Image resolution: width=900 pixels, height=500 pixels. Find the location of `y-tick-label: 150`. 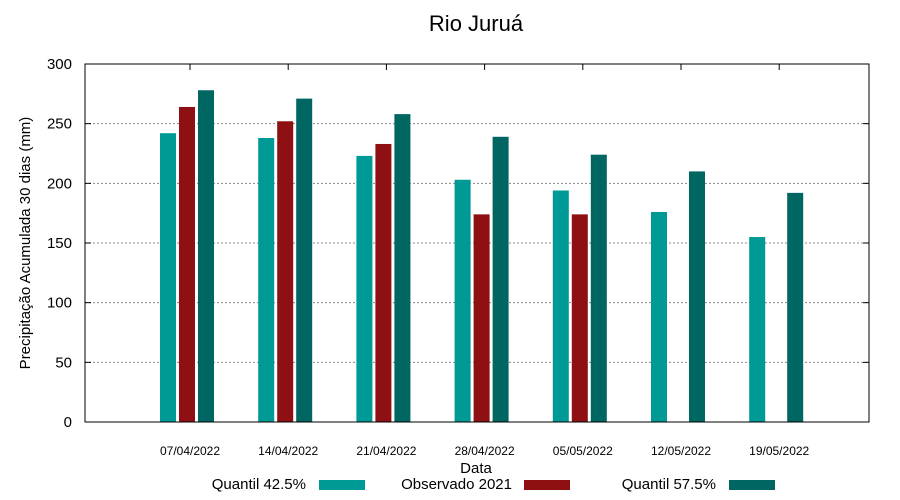

y-tick-label: 150 is located at coordinates (59, 243).